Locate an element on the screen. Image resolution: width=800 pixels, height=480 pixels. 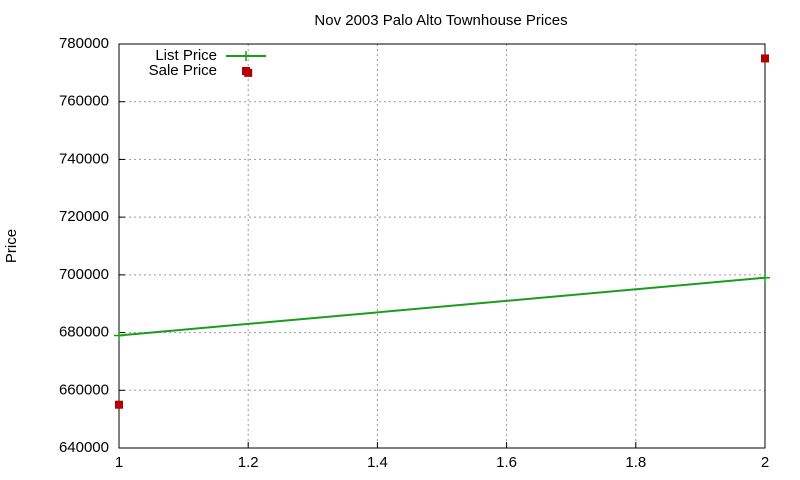
y-tick-label: 780000 is located at coordinates (84, 43).